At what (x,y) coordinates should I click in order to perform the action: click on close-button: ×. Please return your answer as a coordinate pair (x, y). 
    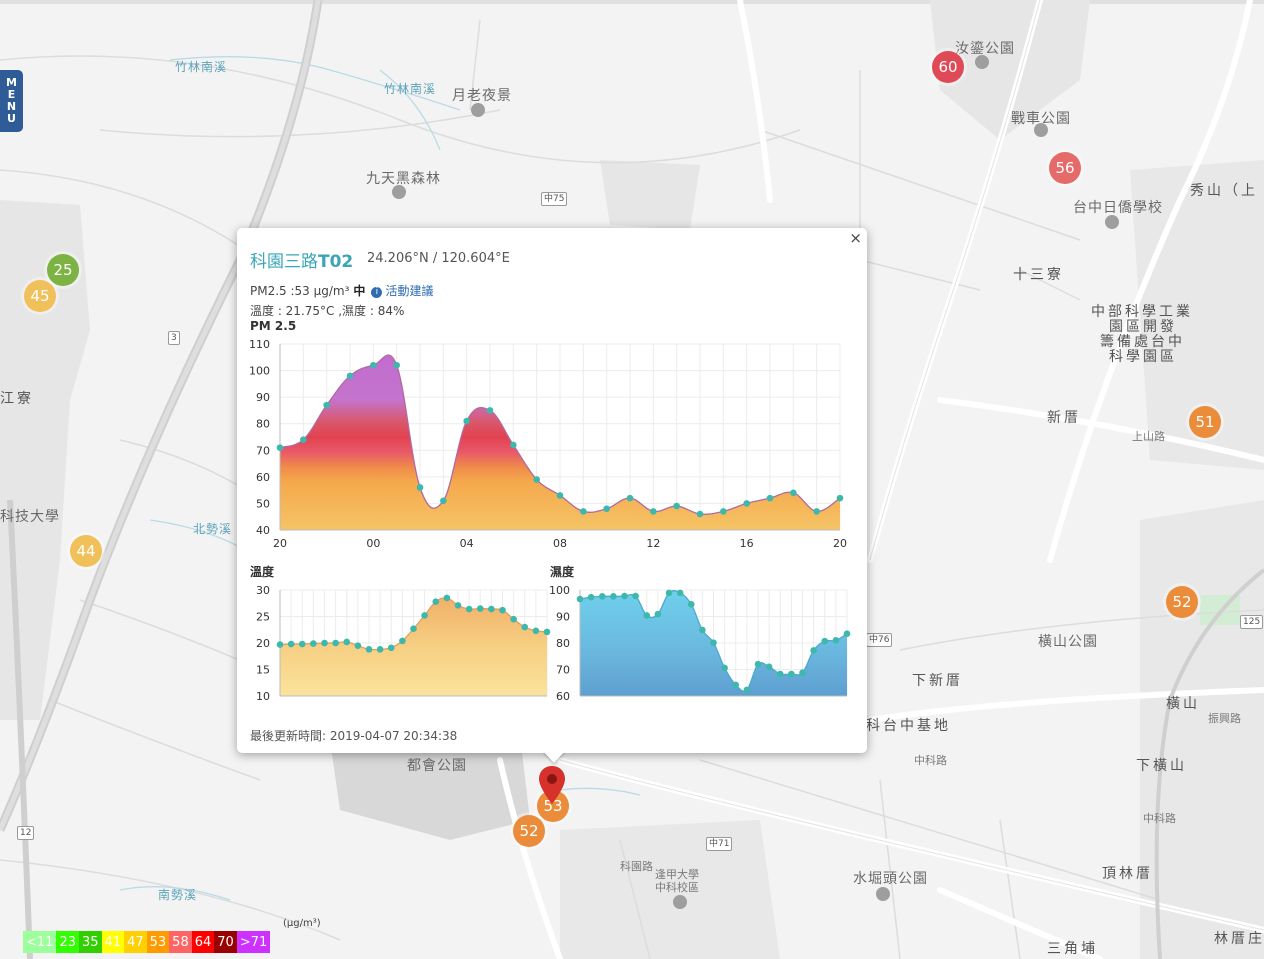
    Looking at the image, I should click on (855, 238).